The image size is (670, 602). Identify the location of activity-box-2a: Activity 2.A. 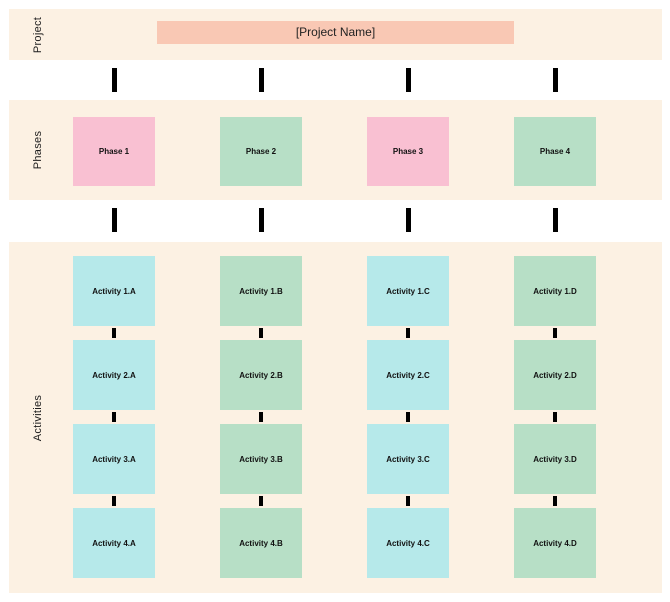
(114, 375).